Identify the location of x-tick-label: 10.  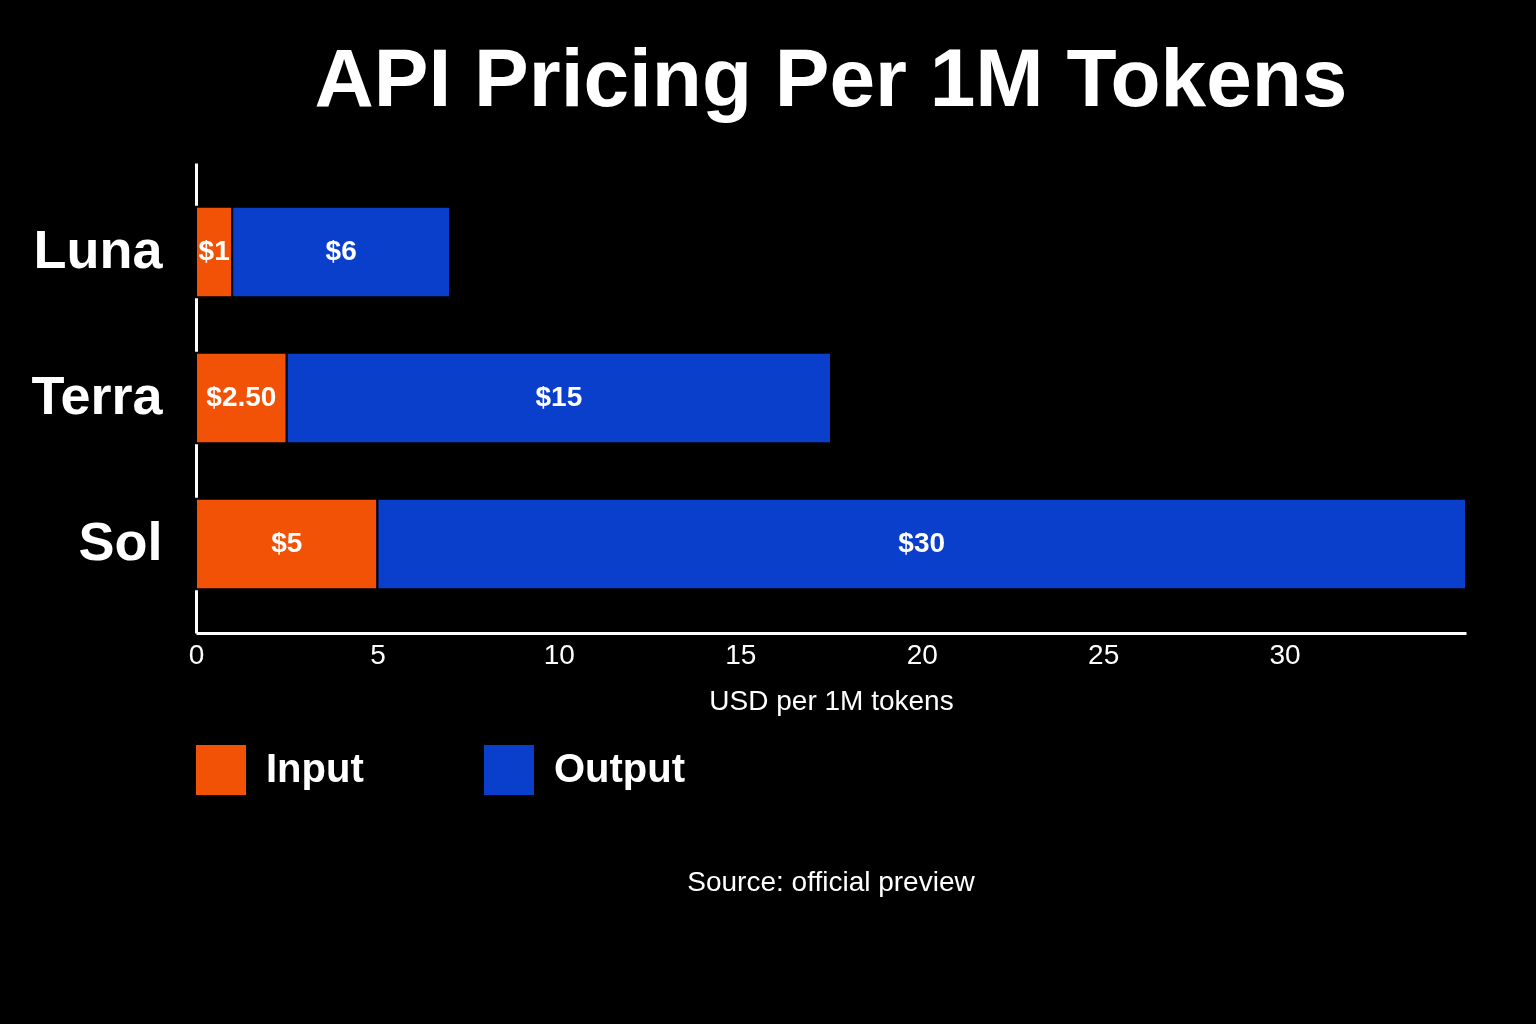
(559, 654).